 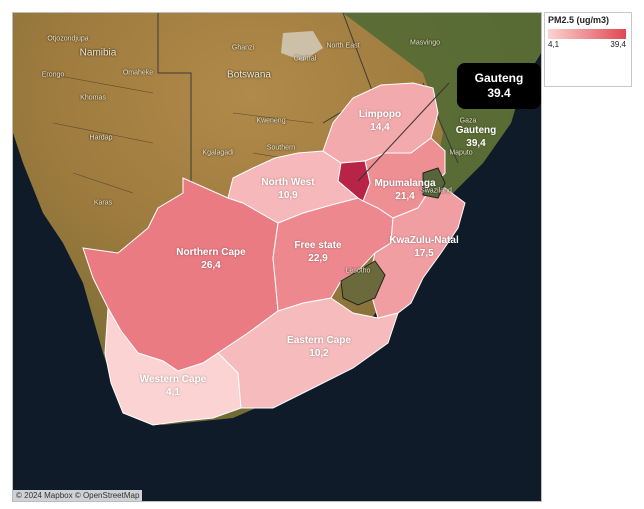 What do you see at coordinates (499, 93) in the screenshot?
I see `tooltip-value: 39.4` at bounding box center [499, 93].